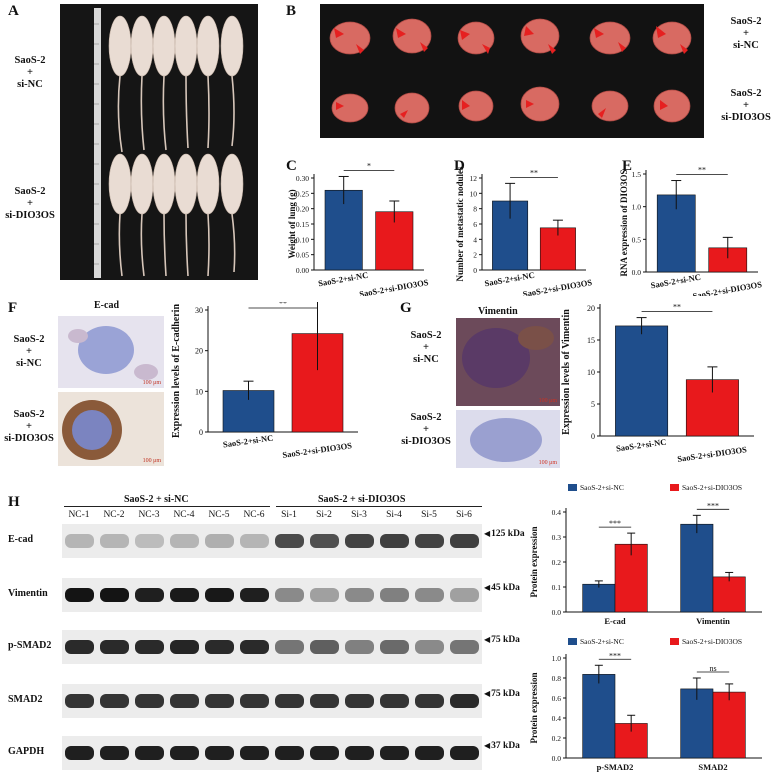 The image size is (784, 780). What do you see at coordinates (504, 533) in the screenshot?
I see `kda-marker: 125 kDa` at bounding box center [504, 533].